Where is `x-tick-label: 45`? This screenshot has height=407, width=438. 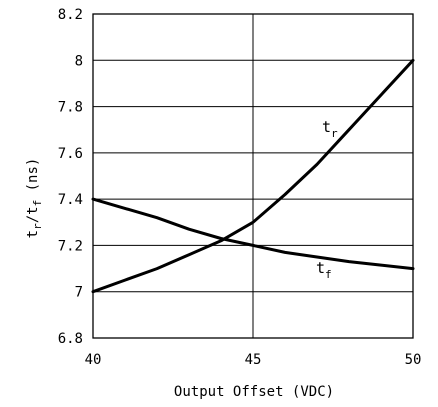
x-tick-label: 45 is located at coordinates (253, 360).